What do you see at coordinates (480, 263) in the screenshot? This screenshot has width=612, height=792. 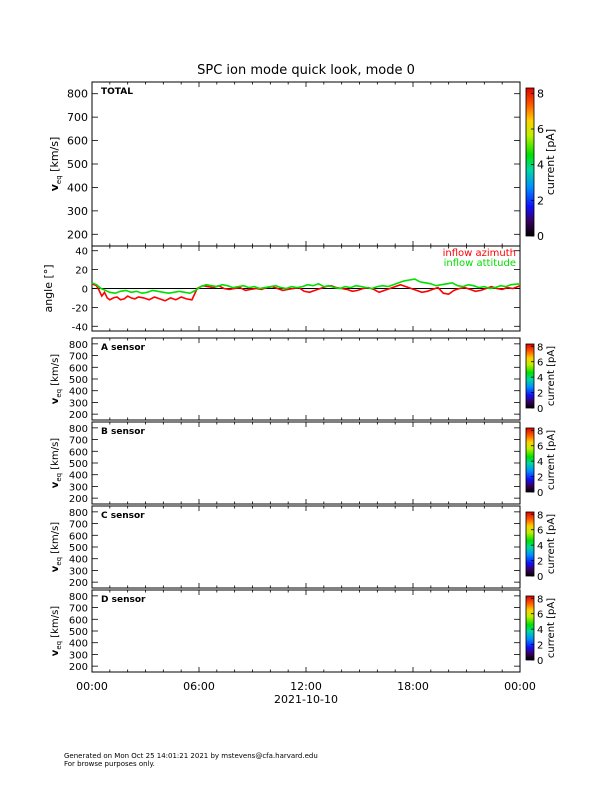 I see `legend-entry: inflow attitude` at bounding box center [480, 263].